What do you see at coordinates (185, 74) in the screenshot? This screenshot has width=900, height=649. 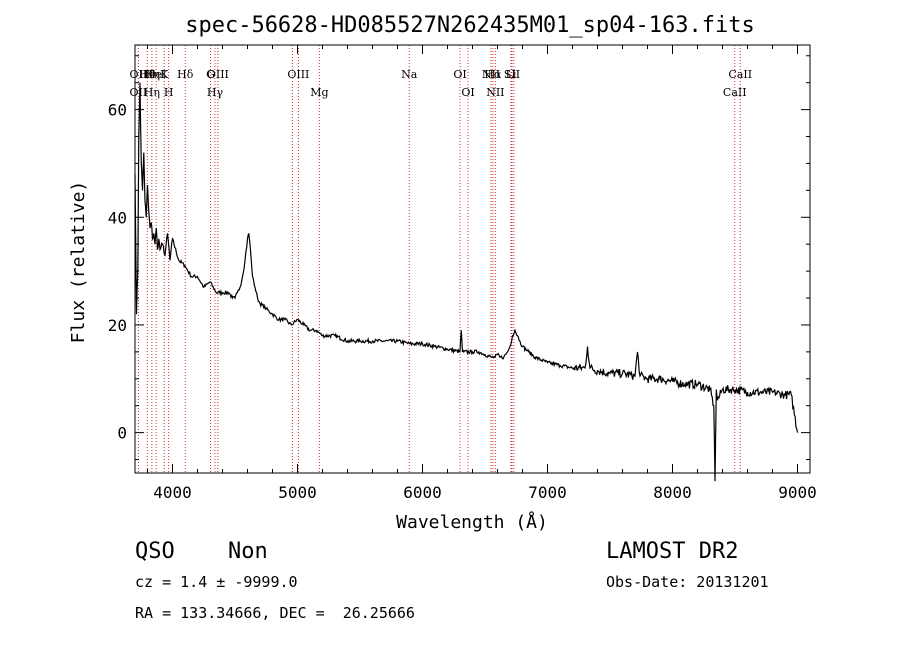 I see `line-label-top: Hδ` at bounding box center [185, 74].